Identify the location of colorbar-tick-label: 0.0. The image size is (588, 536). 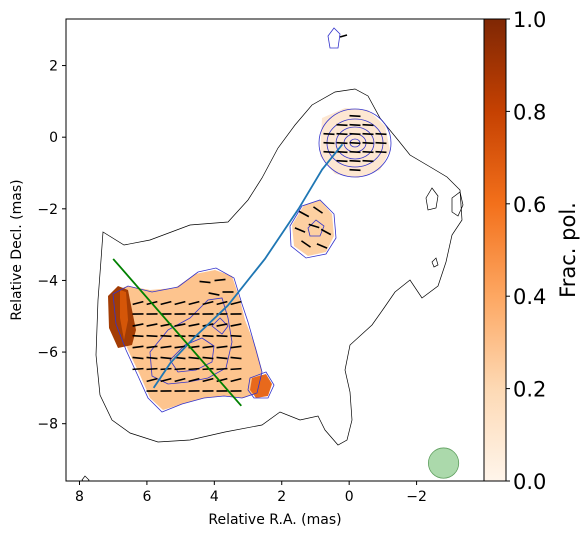
(529, 482).